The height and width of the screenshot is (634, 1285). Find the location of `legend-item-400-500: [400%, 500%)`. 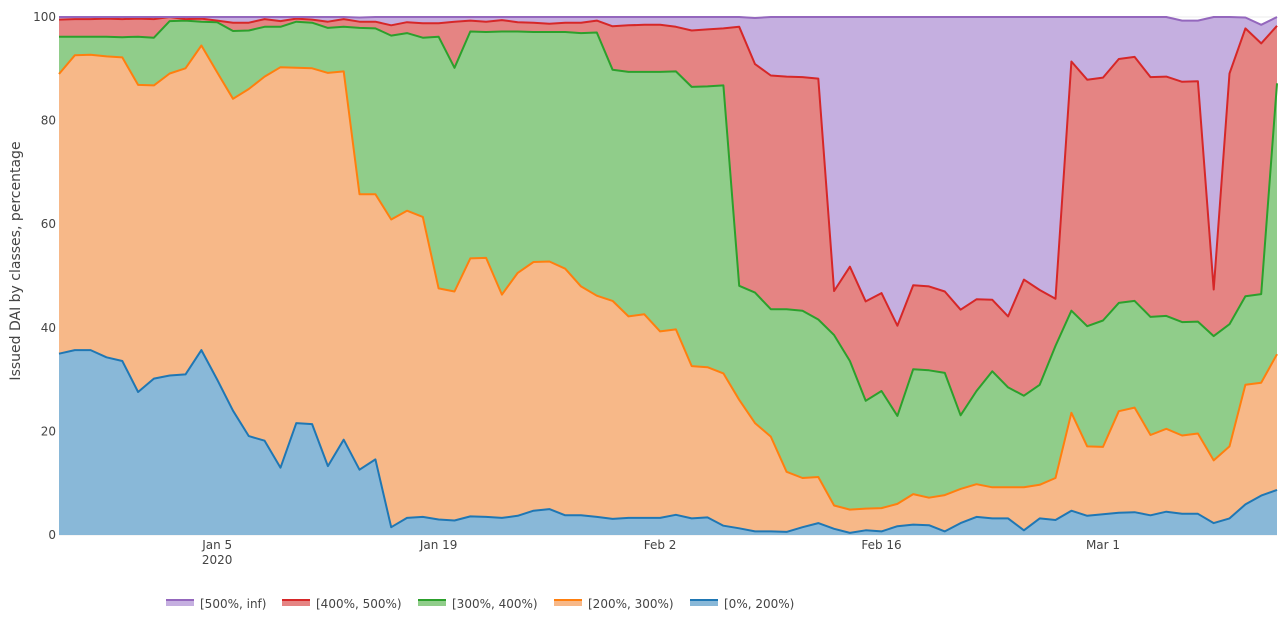

legend-item-400-500: [400%, 500%) is located at coordinates (342, 604).